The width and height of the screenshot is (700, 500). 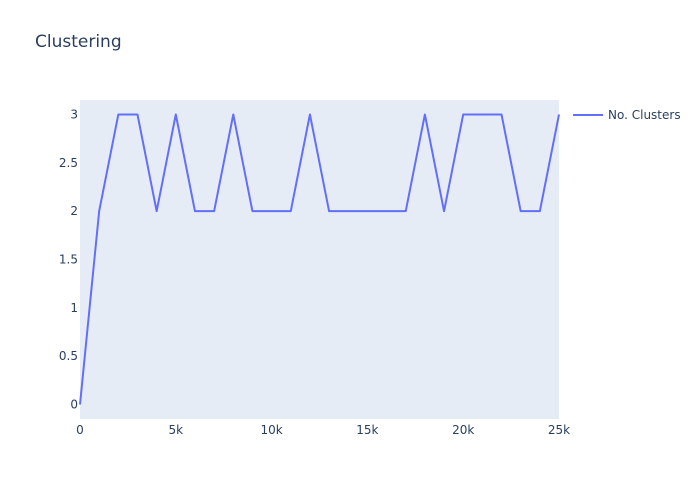 I want to click on chart-title: Clustering, so click(x=78, y=42).